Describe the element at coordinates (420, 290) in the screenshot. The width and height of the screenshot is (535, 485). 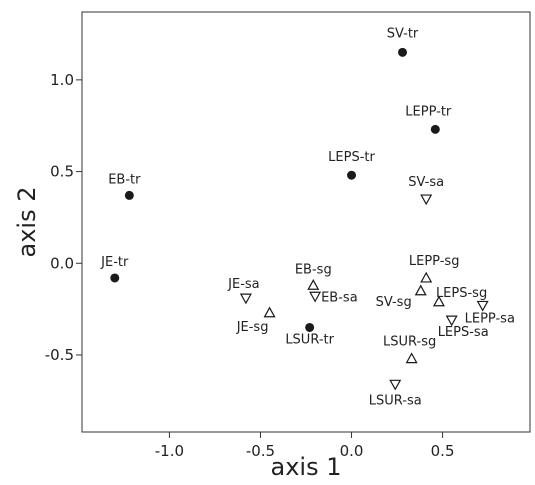
I see `point-sv-sg` at that location.